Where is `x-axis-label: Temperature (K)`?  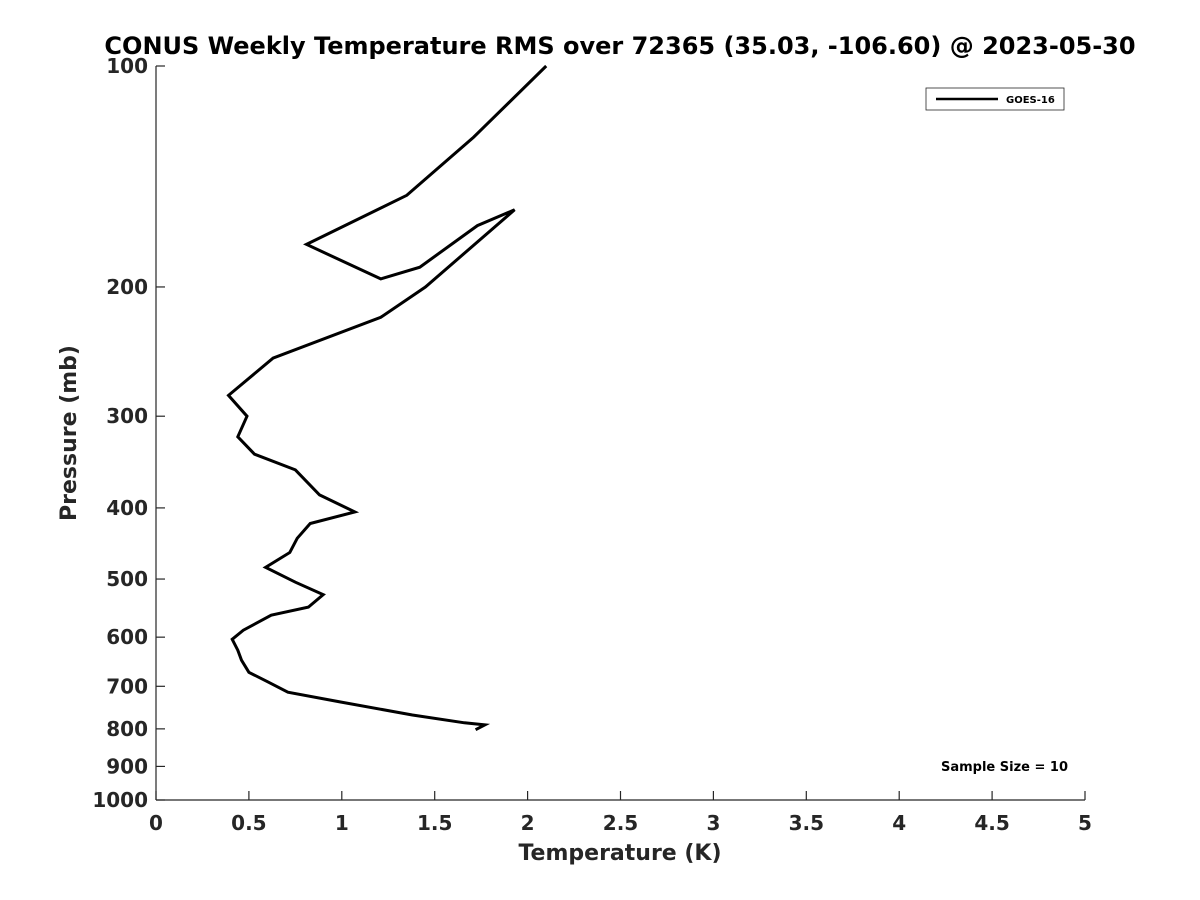 x-axis-label: Temperature (K) is located at coordinates (619, 853).